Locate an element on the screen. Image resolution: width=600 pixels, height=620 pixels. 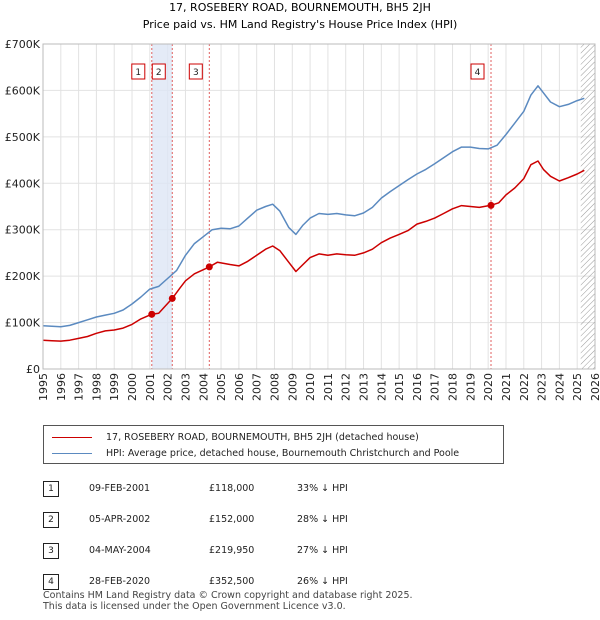
x-tick-label: 2003 is located at coordinates (185, 387).